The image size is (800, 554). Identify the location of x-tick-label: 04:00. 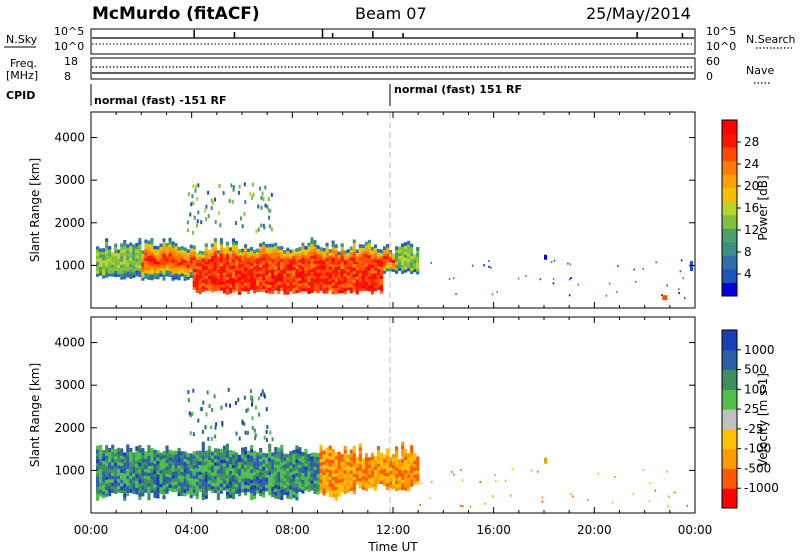
(191, 530).